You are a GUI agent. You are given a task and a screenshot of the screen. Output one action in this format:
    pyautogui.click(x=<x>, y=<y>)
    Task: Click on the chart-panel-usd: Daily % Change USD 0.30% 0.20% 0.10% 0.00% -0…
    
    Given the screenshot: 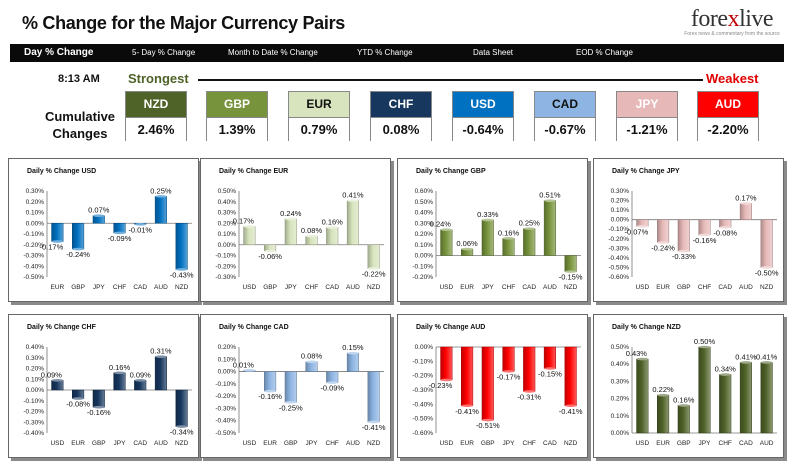 What is the action you would take?
    pyautogui.click(x=103, y=230)
    